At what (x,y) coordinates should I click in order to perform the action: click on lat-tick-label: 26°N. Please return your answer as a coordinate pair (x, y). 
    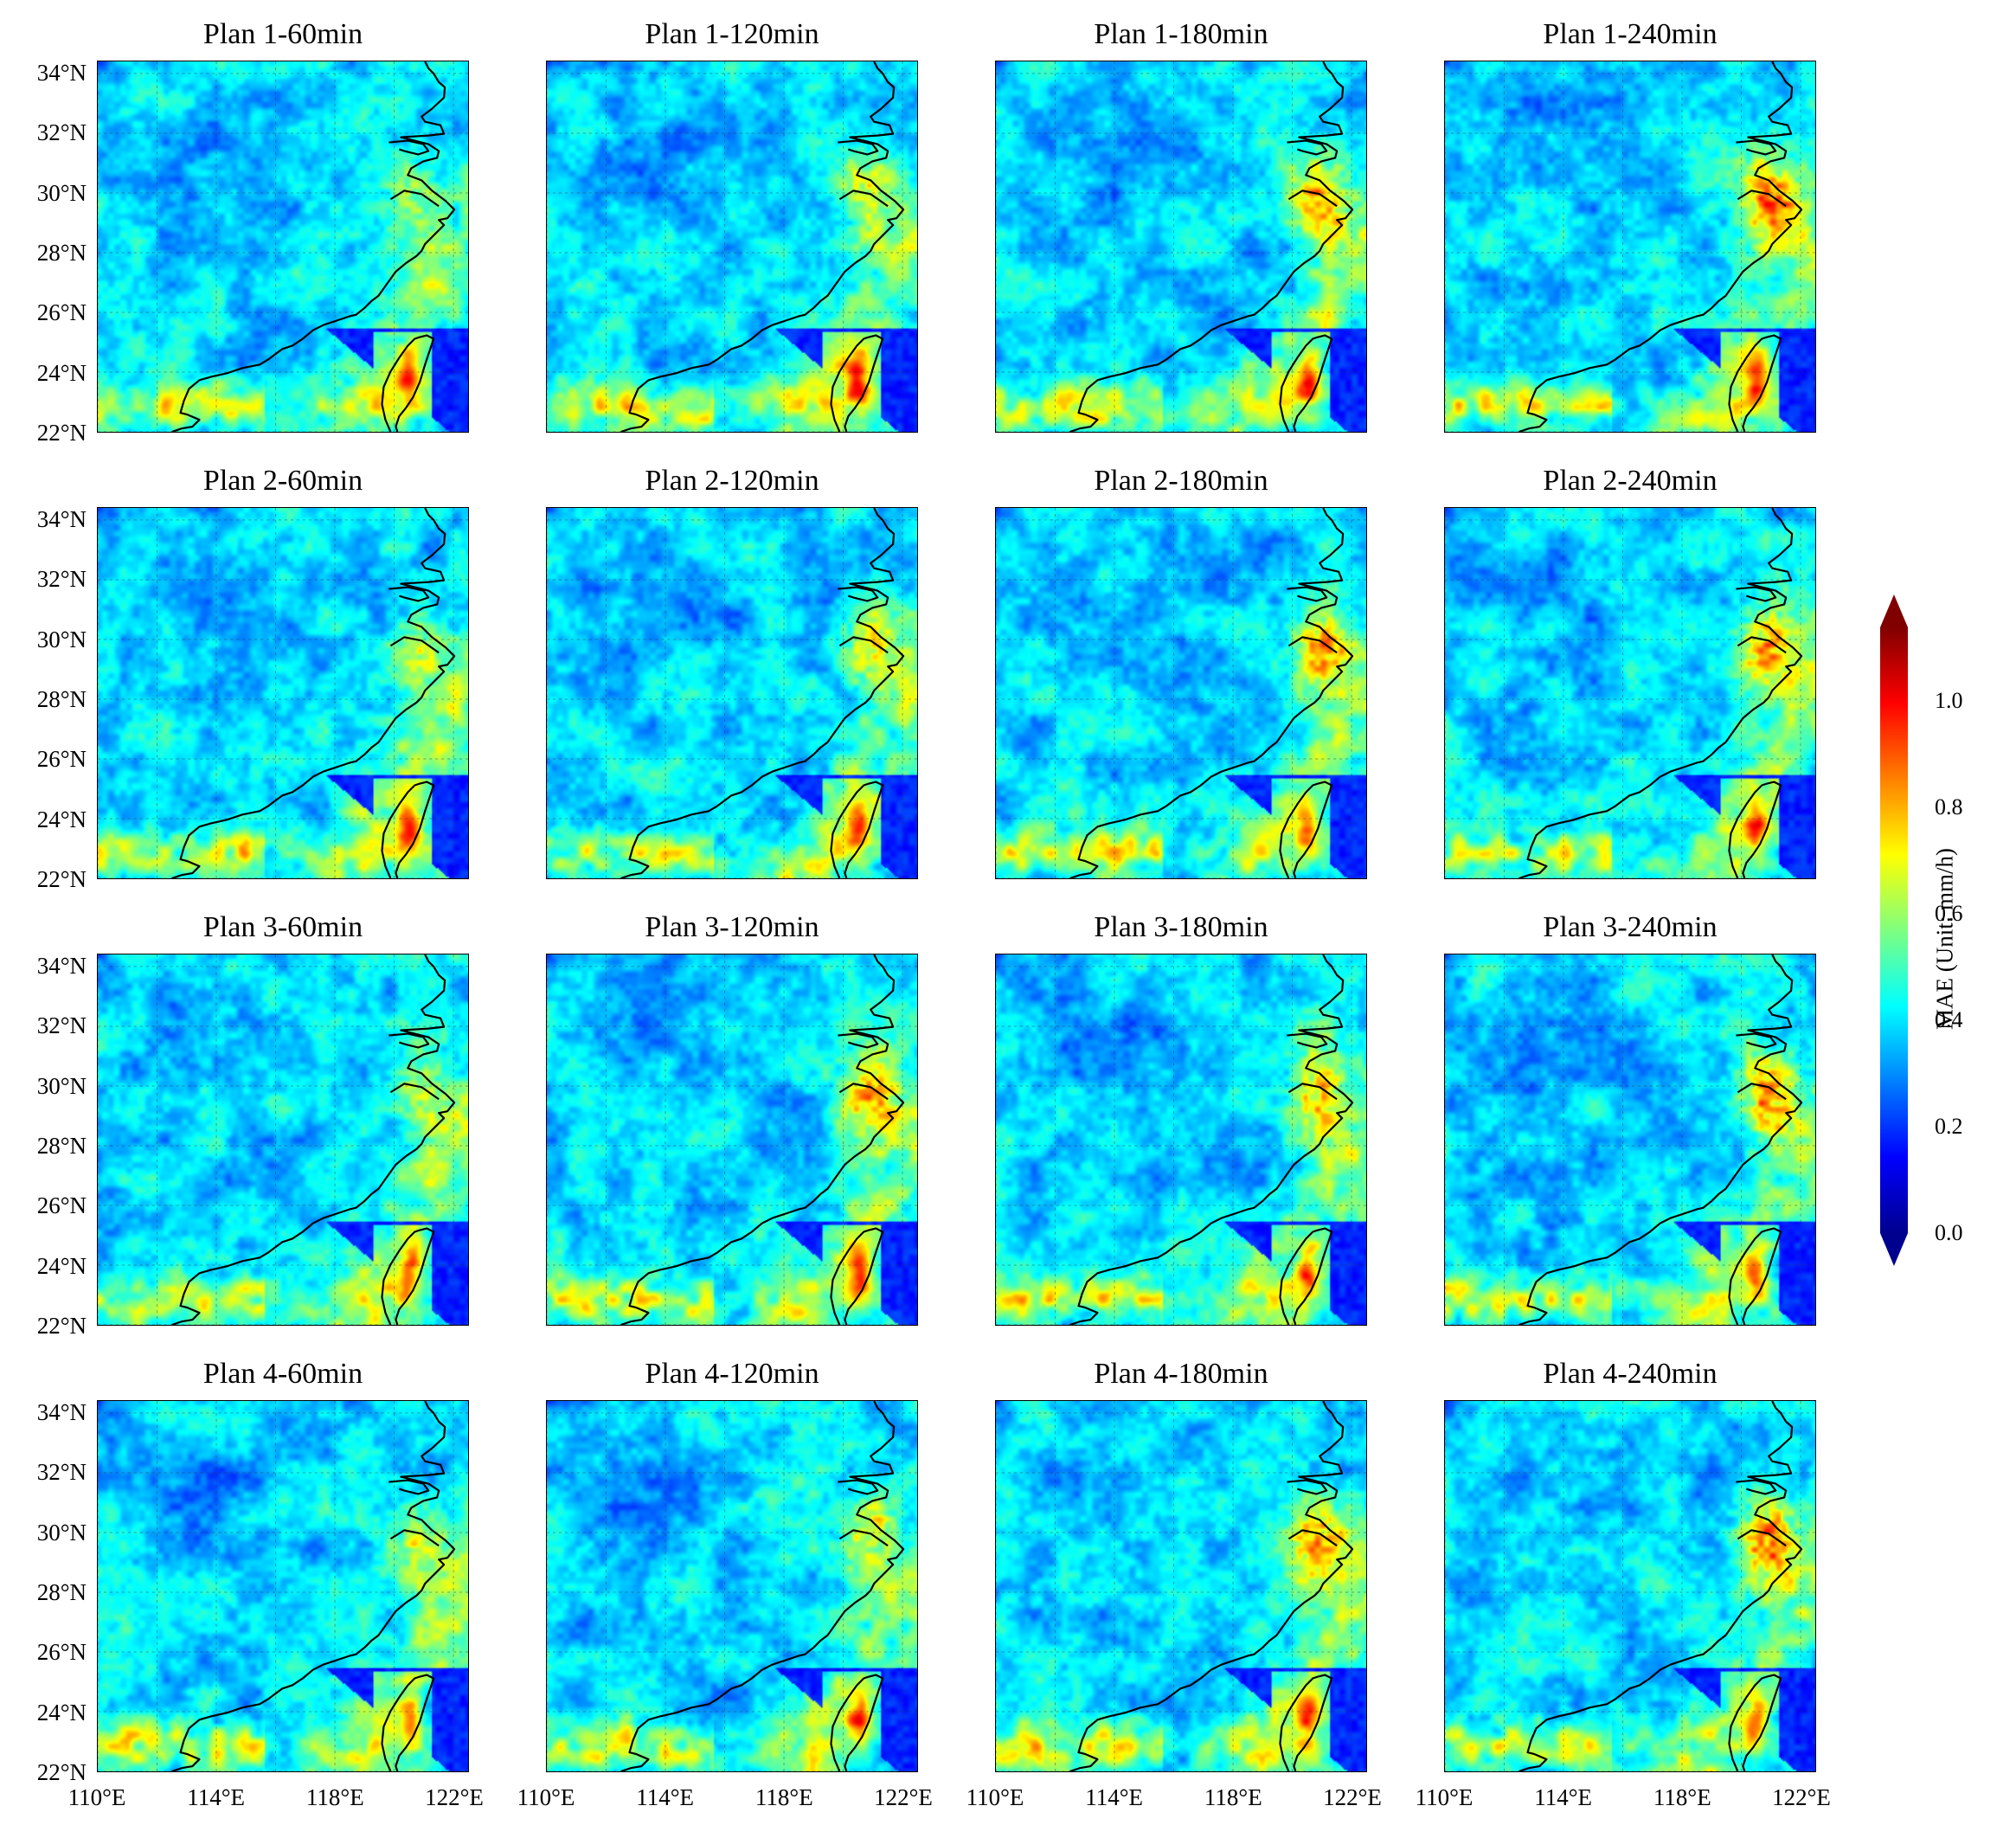
    Looking at the image, I should click on (61, 1652).